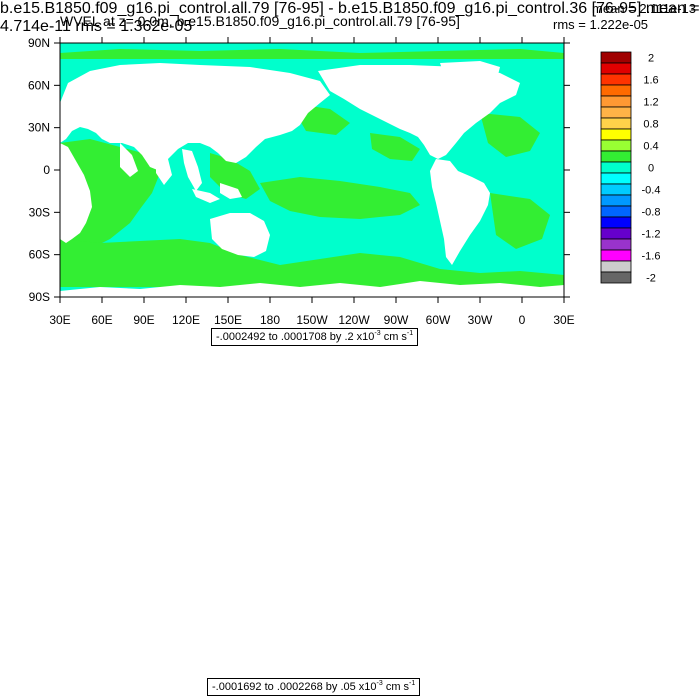  Describe the element at coordinates (354, 320) in the screenshot. I see `panel-1-x-tick-label: 120W` at that location.